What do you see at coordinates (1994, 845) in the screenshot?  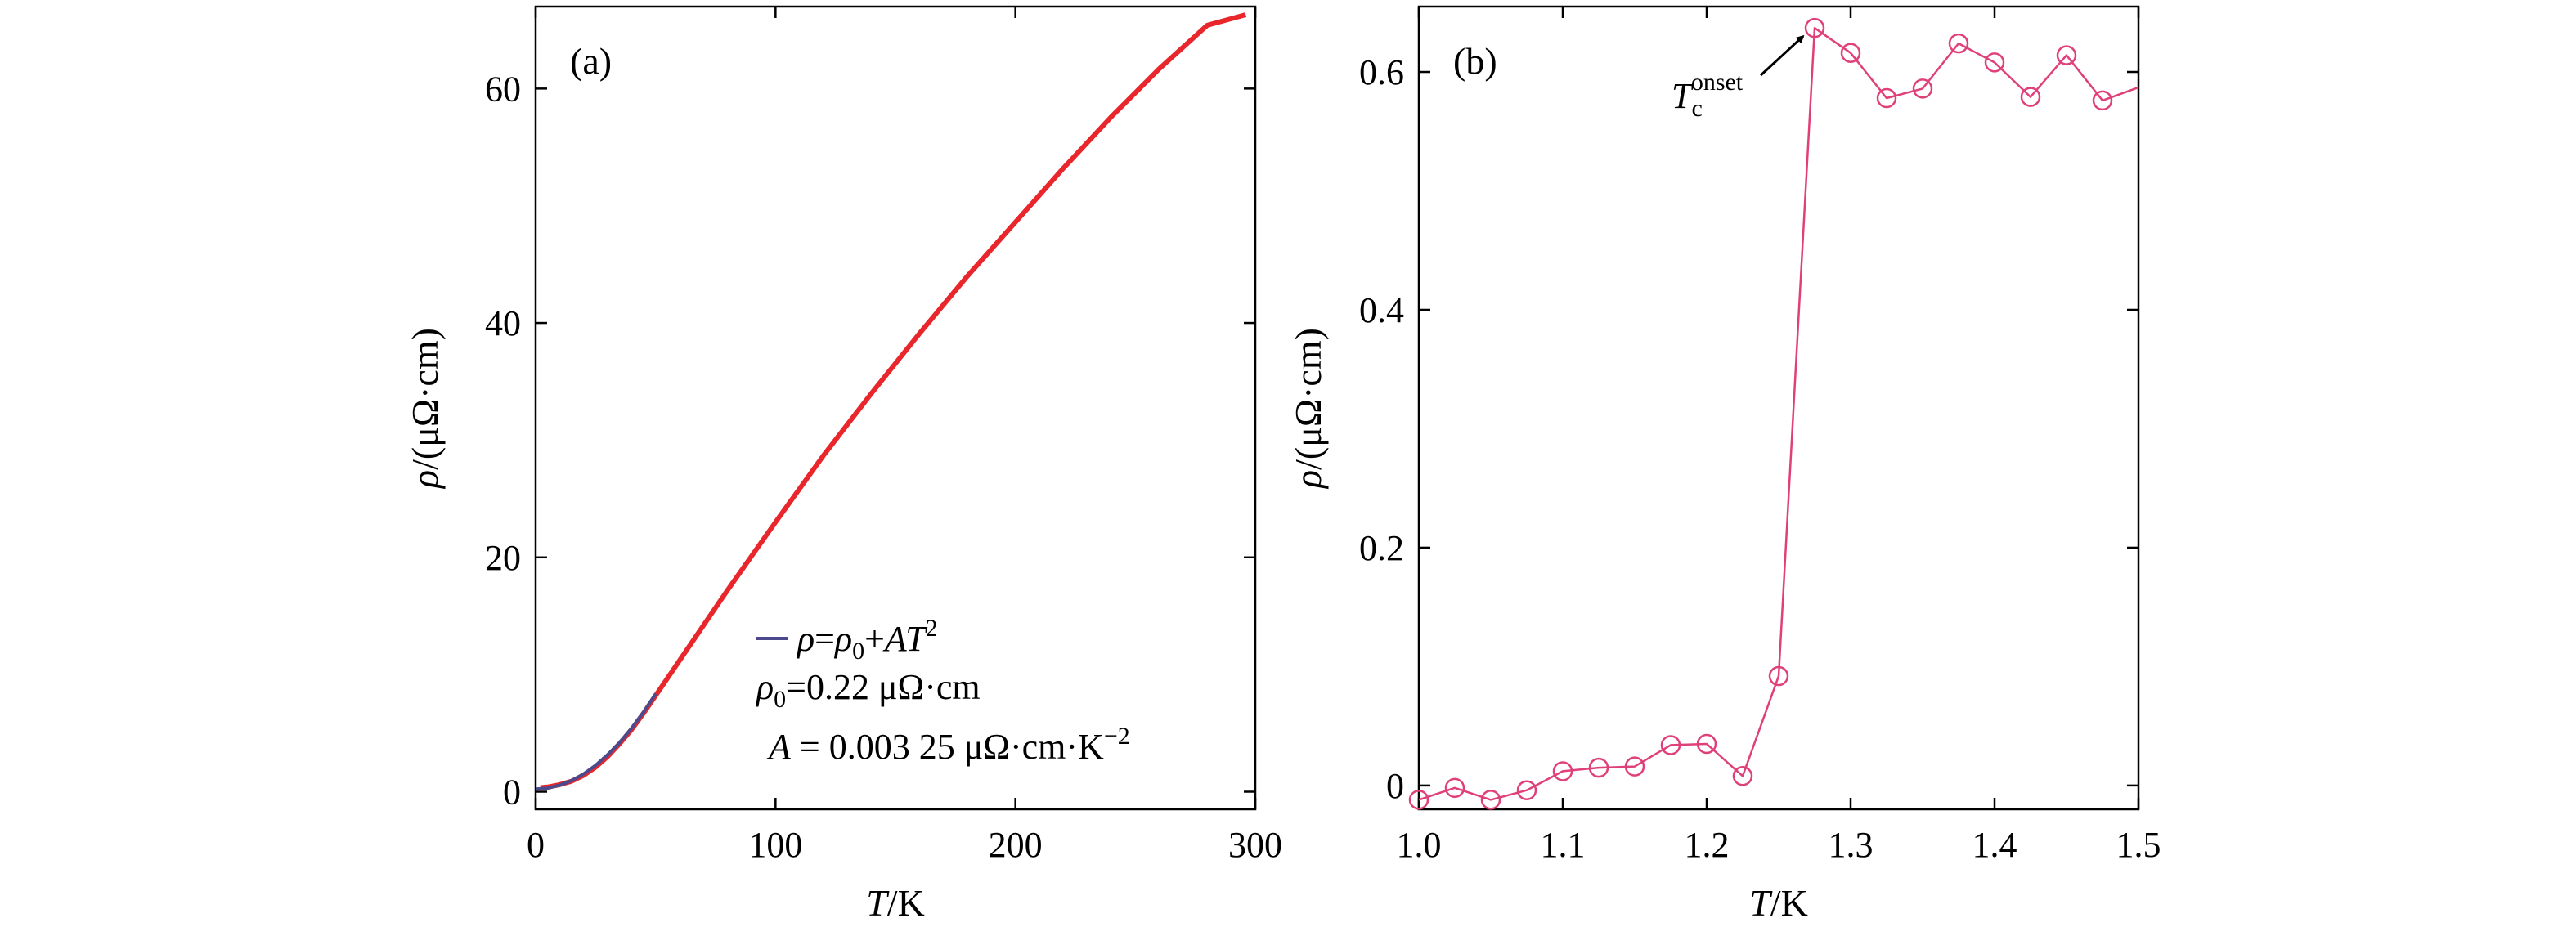 I see `x-tick-label: 1.4` at bounding box center [1994, 845].